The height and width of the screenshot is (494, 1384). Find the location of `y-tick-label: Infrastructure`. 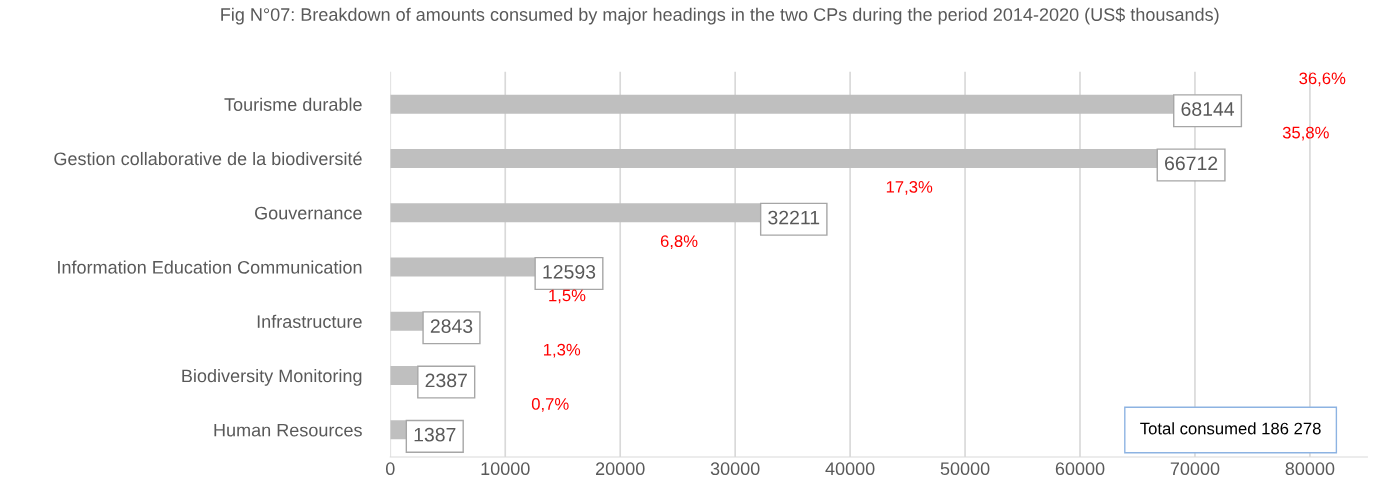

y-tick-label: Infrastructure is located at coordinates (309, 321).